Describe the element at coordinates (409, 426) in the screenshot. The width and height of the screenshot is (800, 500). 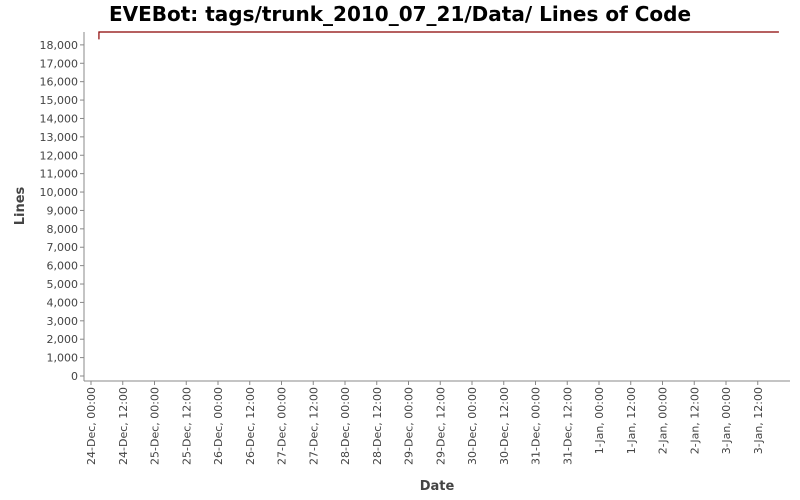
I see `x-tick-label: 29-Dec, 00:00` at that location.